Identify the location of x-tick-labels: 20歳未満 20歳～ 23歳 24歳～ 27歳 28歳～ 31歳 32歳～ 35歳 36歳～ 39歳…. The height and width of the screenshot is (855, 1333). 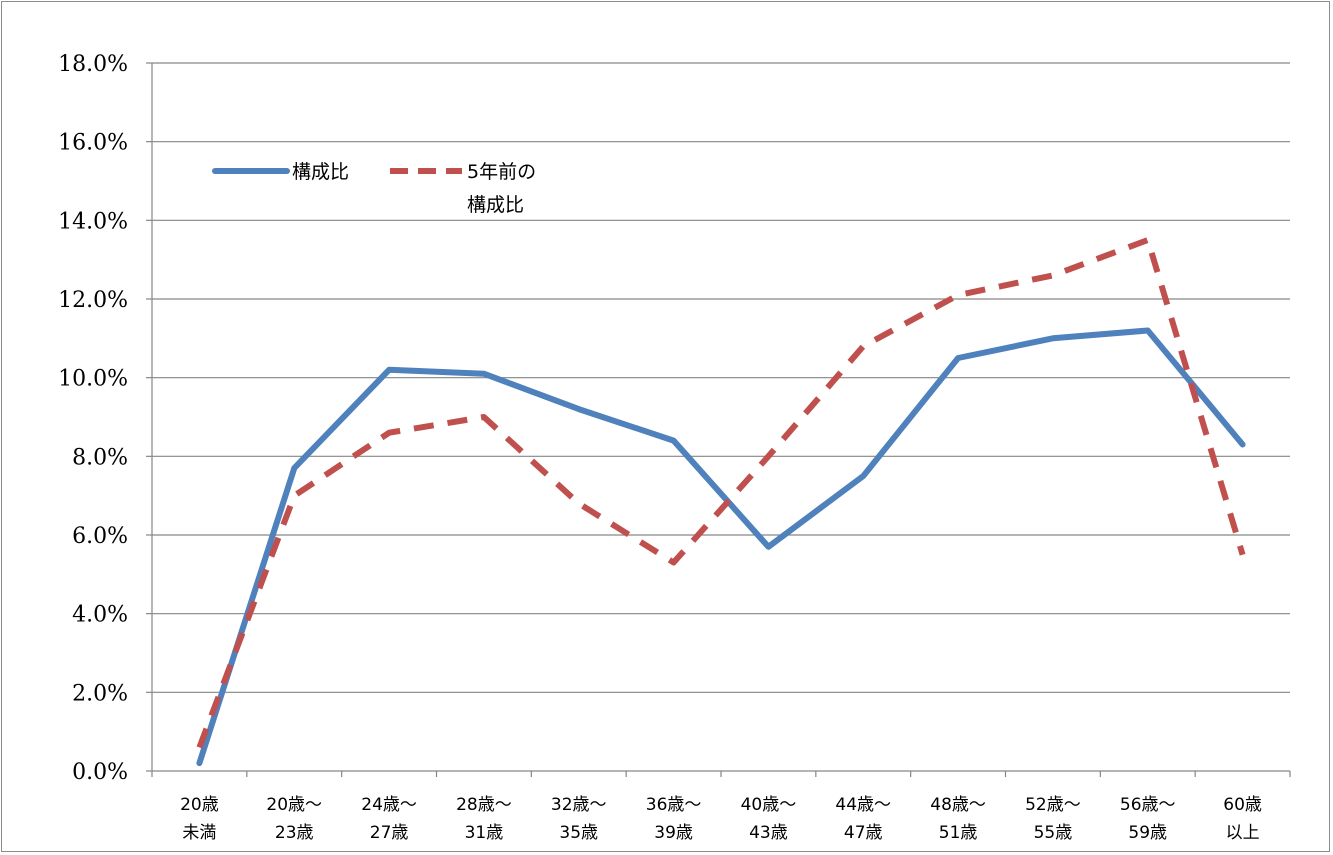
(721, 819).